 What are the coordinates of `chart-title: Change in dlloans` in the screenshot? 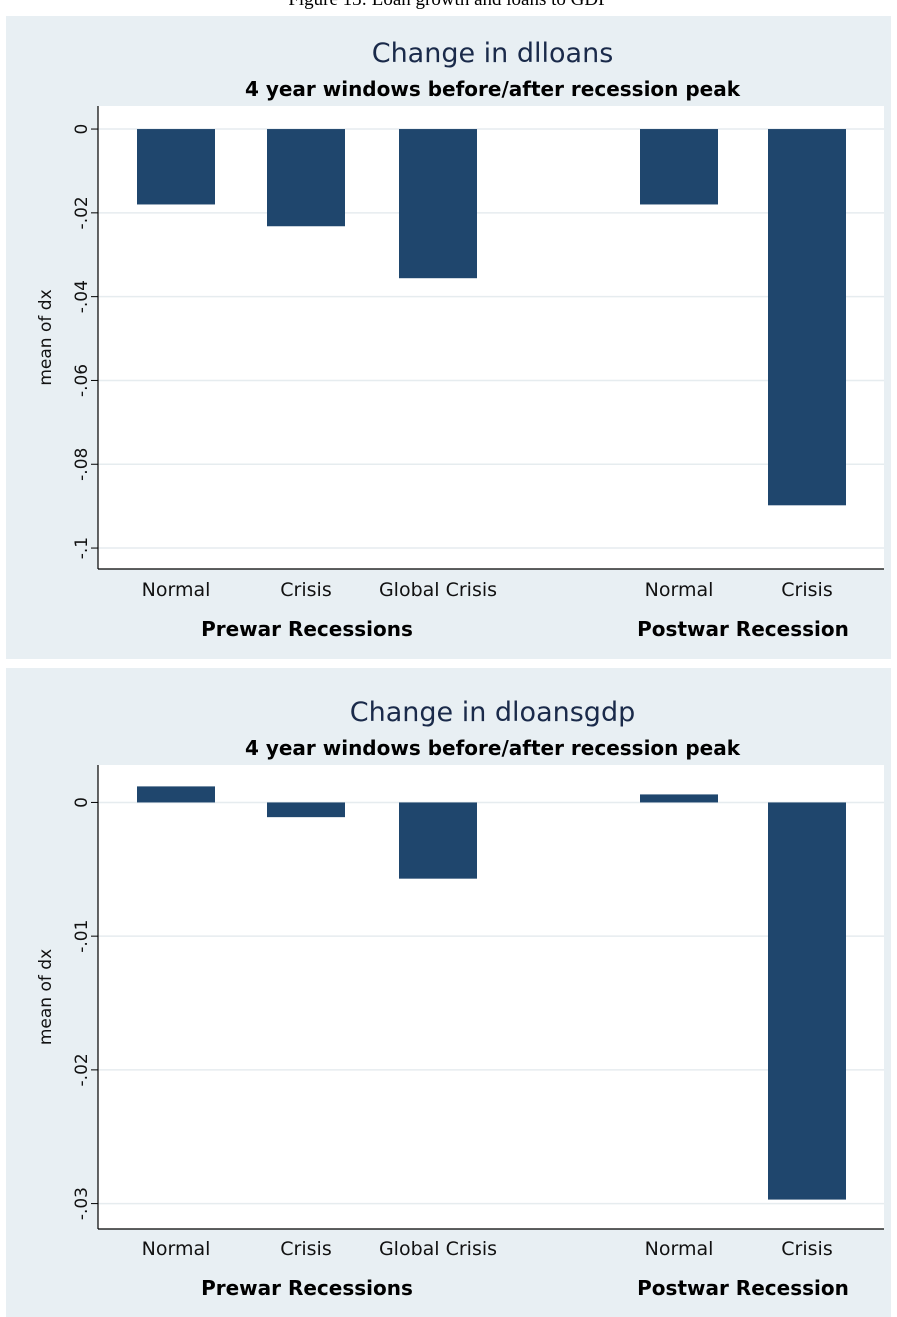 It's located at (493, 53).